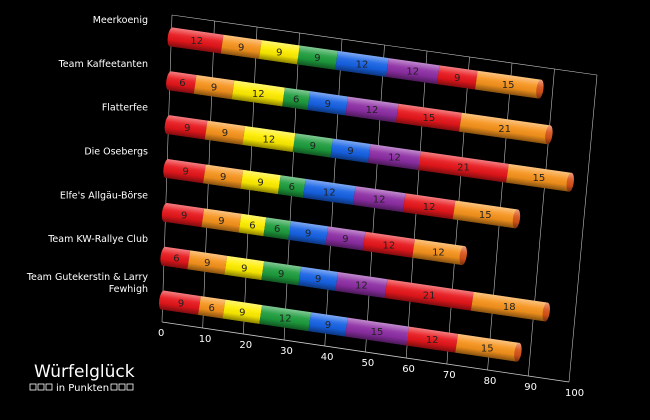  I want to click on x-tick-label: 60, so click(408, 369).